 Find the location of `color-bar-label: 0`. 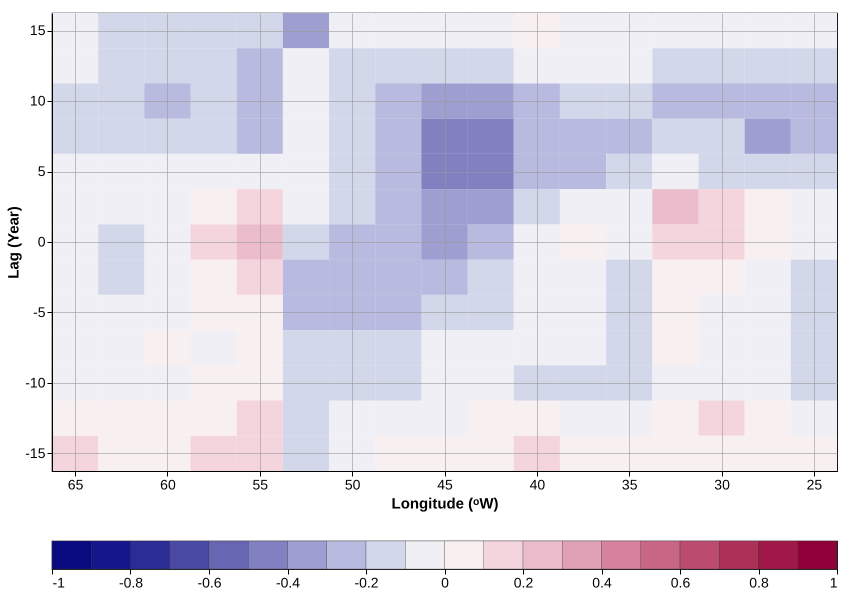

color-bar-label: 0 is located at coordinates (445, 582).